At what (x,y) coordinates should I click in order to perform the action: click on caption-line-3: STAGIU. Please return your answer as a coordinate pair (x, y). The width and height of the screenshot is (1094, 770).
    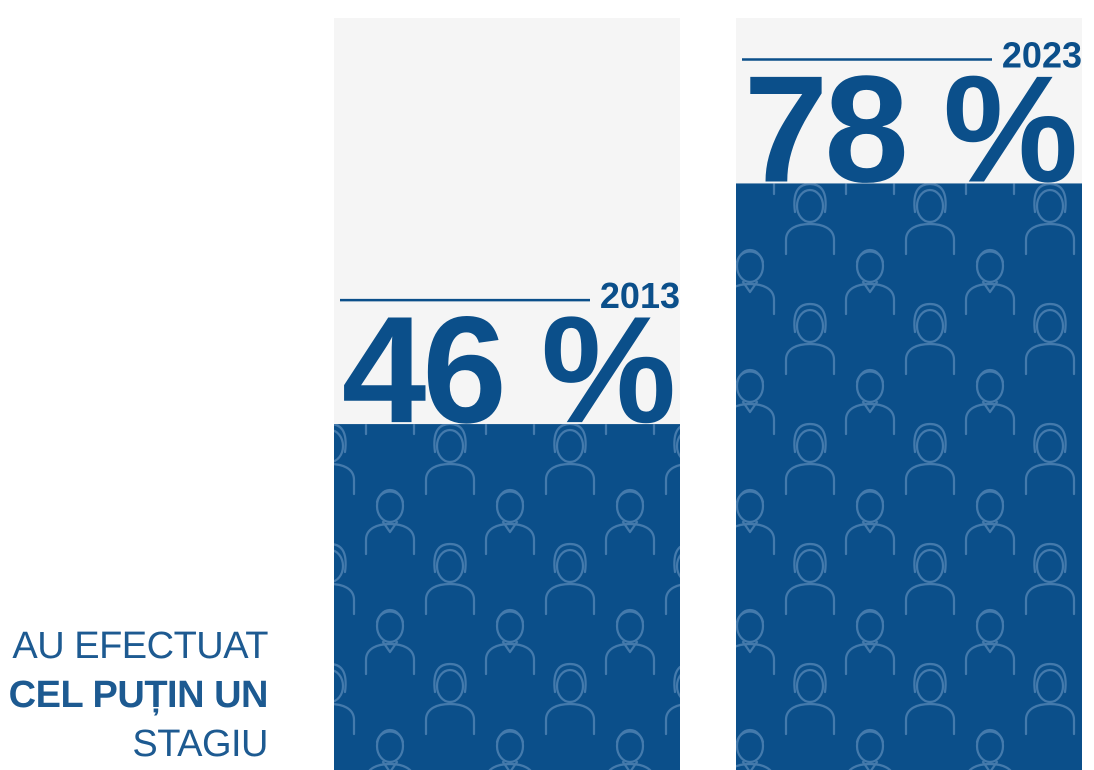
    Looking at the image, I should click on (200, 744).